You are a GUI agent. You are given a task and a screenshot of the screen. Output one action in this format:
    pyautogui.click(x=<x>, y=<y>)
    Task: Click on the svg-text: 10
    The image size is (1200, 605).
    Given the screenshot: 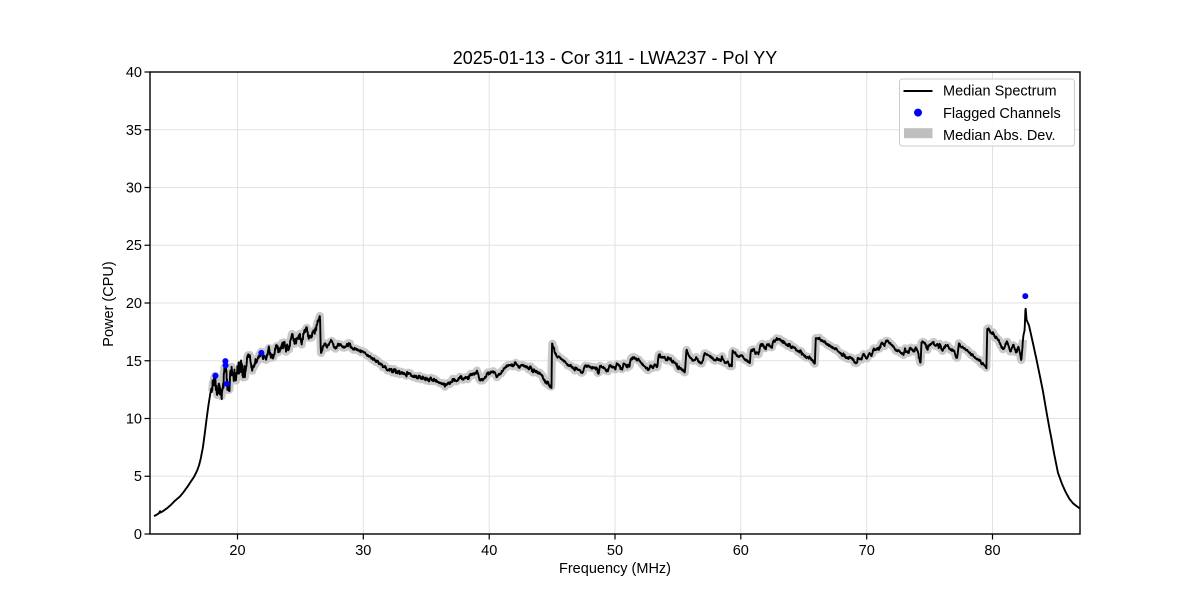 What is the action you would take?
    pyautogui.click(x=134, y=420)
    